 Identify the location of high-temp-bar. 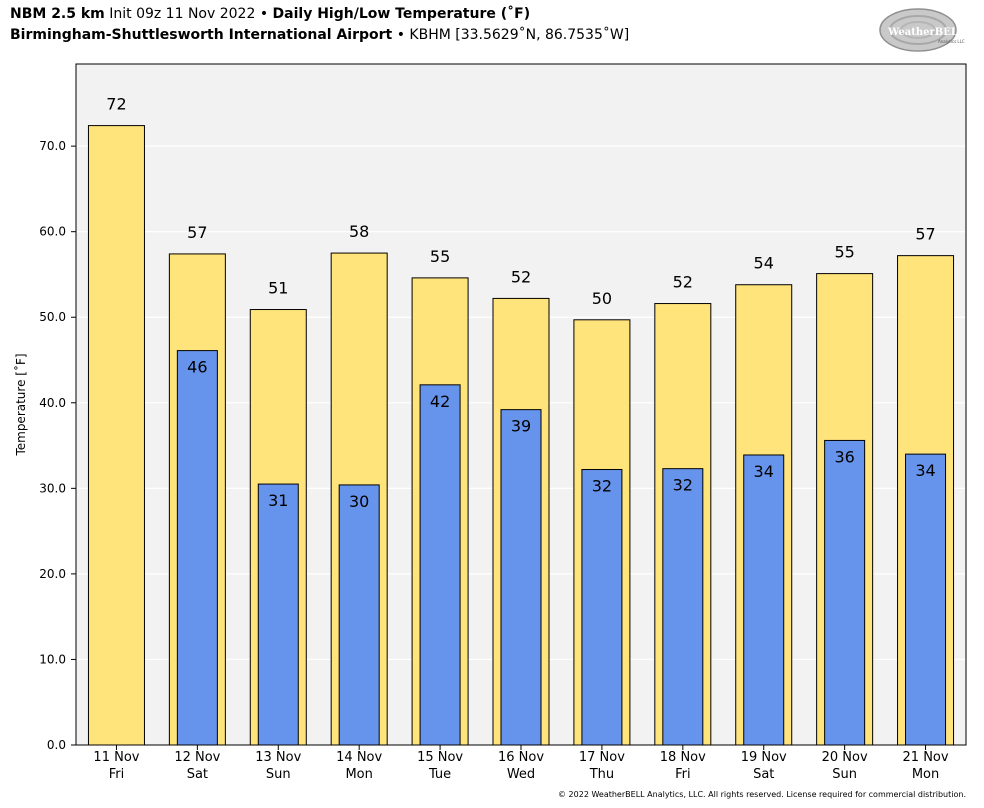
(116, 435).